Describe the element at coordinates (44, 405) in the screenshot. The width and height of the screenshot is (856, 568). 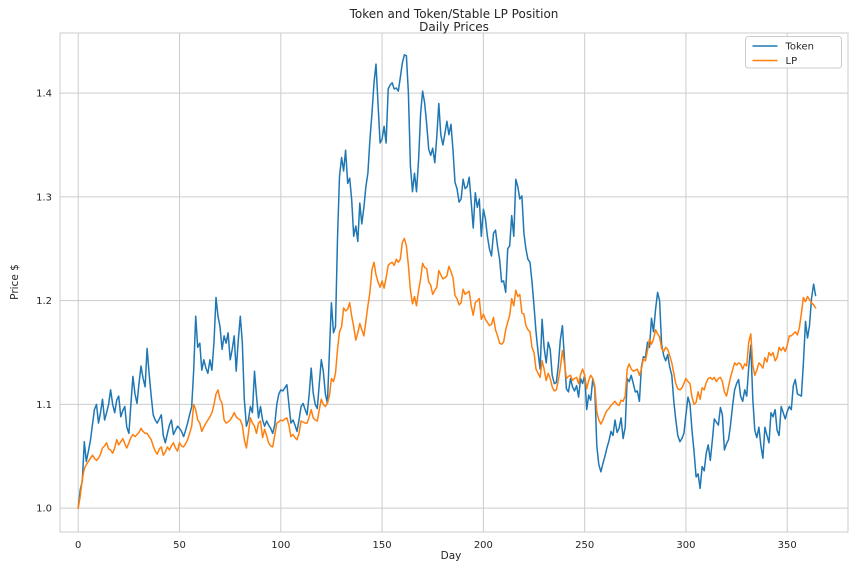
I see `y-tick-label: 1.1` at that location.